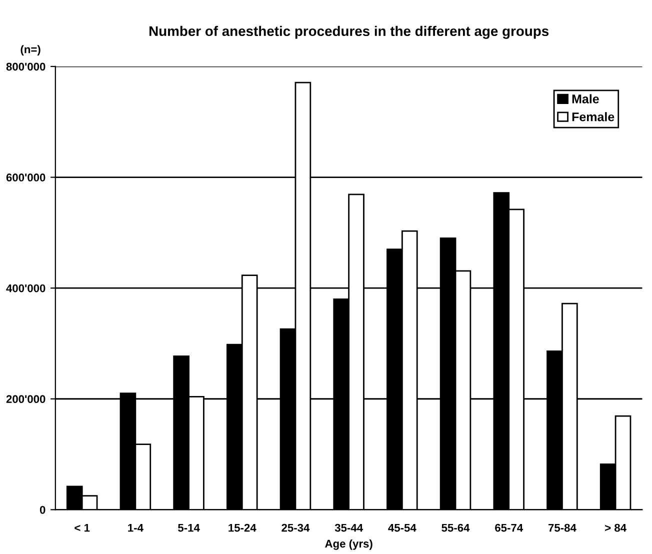  I want to click on x-tick-label: 65-74, so click(509, 528).